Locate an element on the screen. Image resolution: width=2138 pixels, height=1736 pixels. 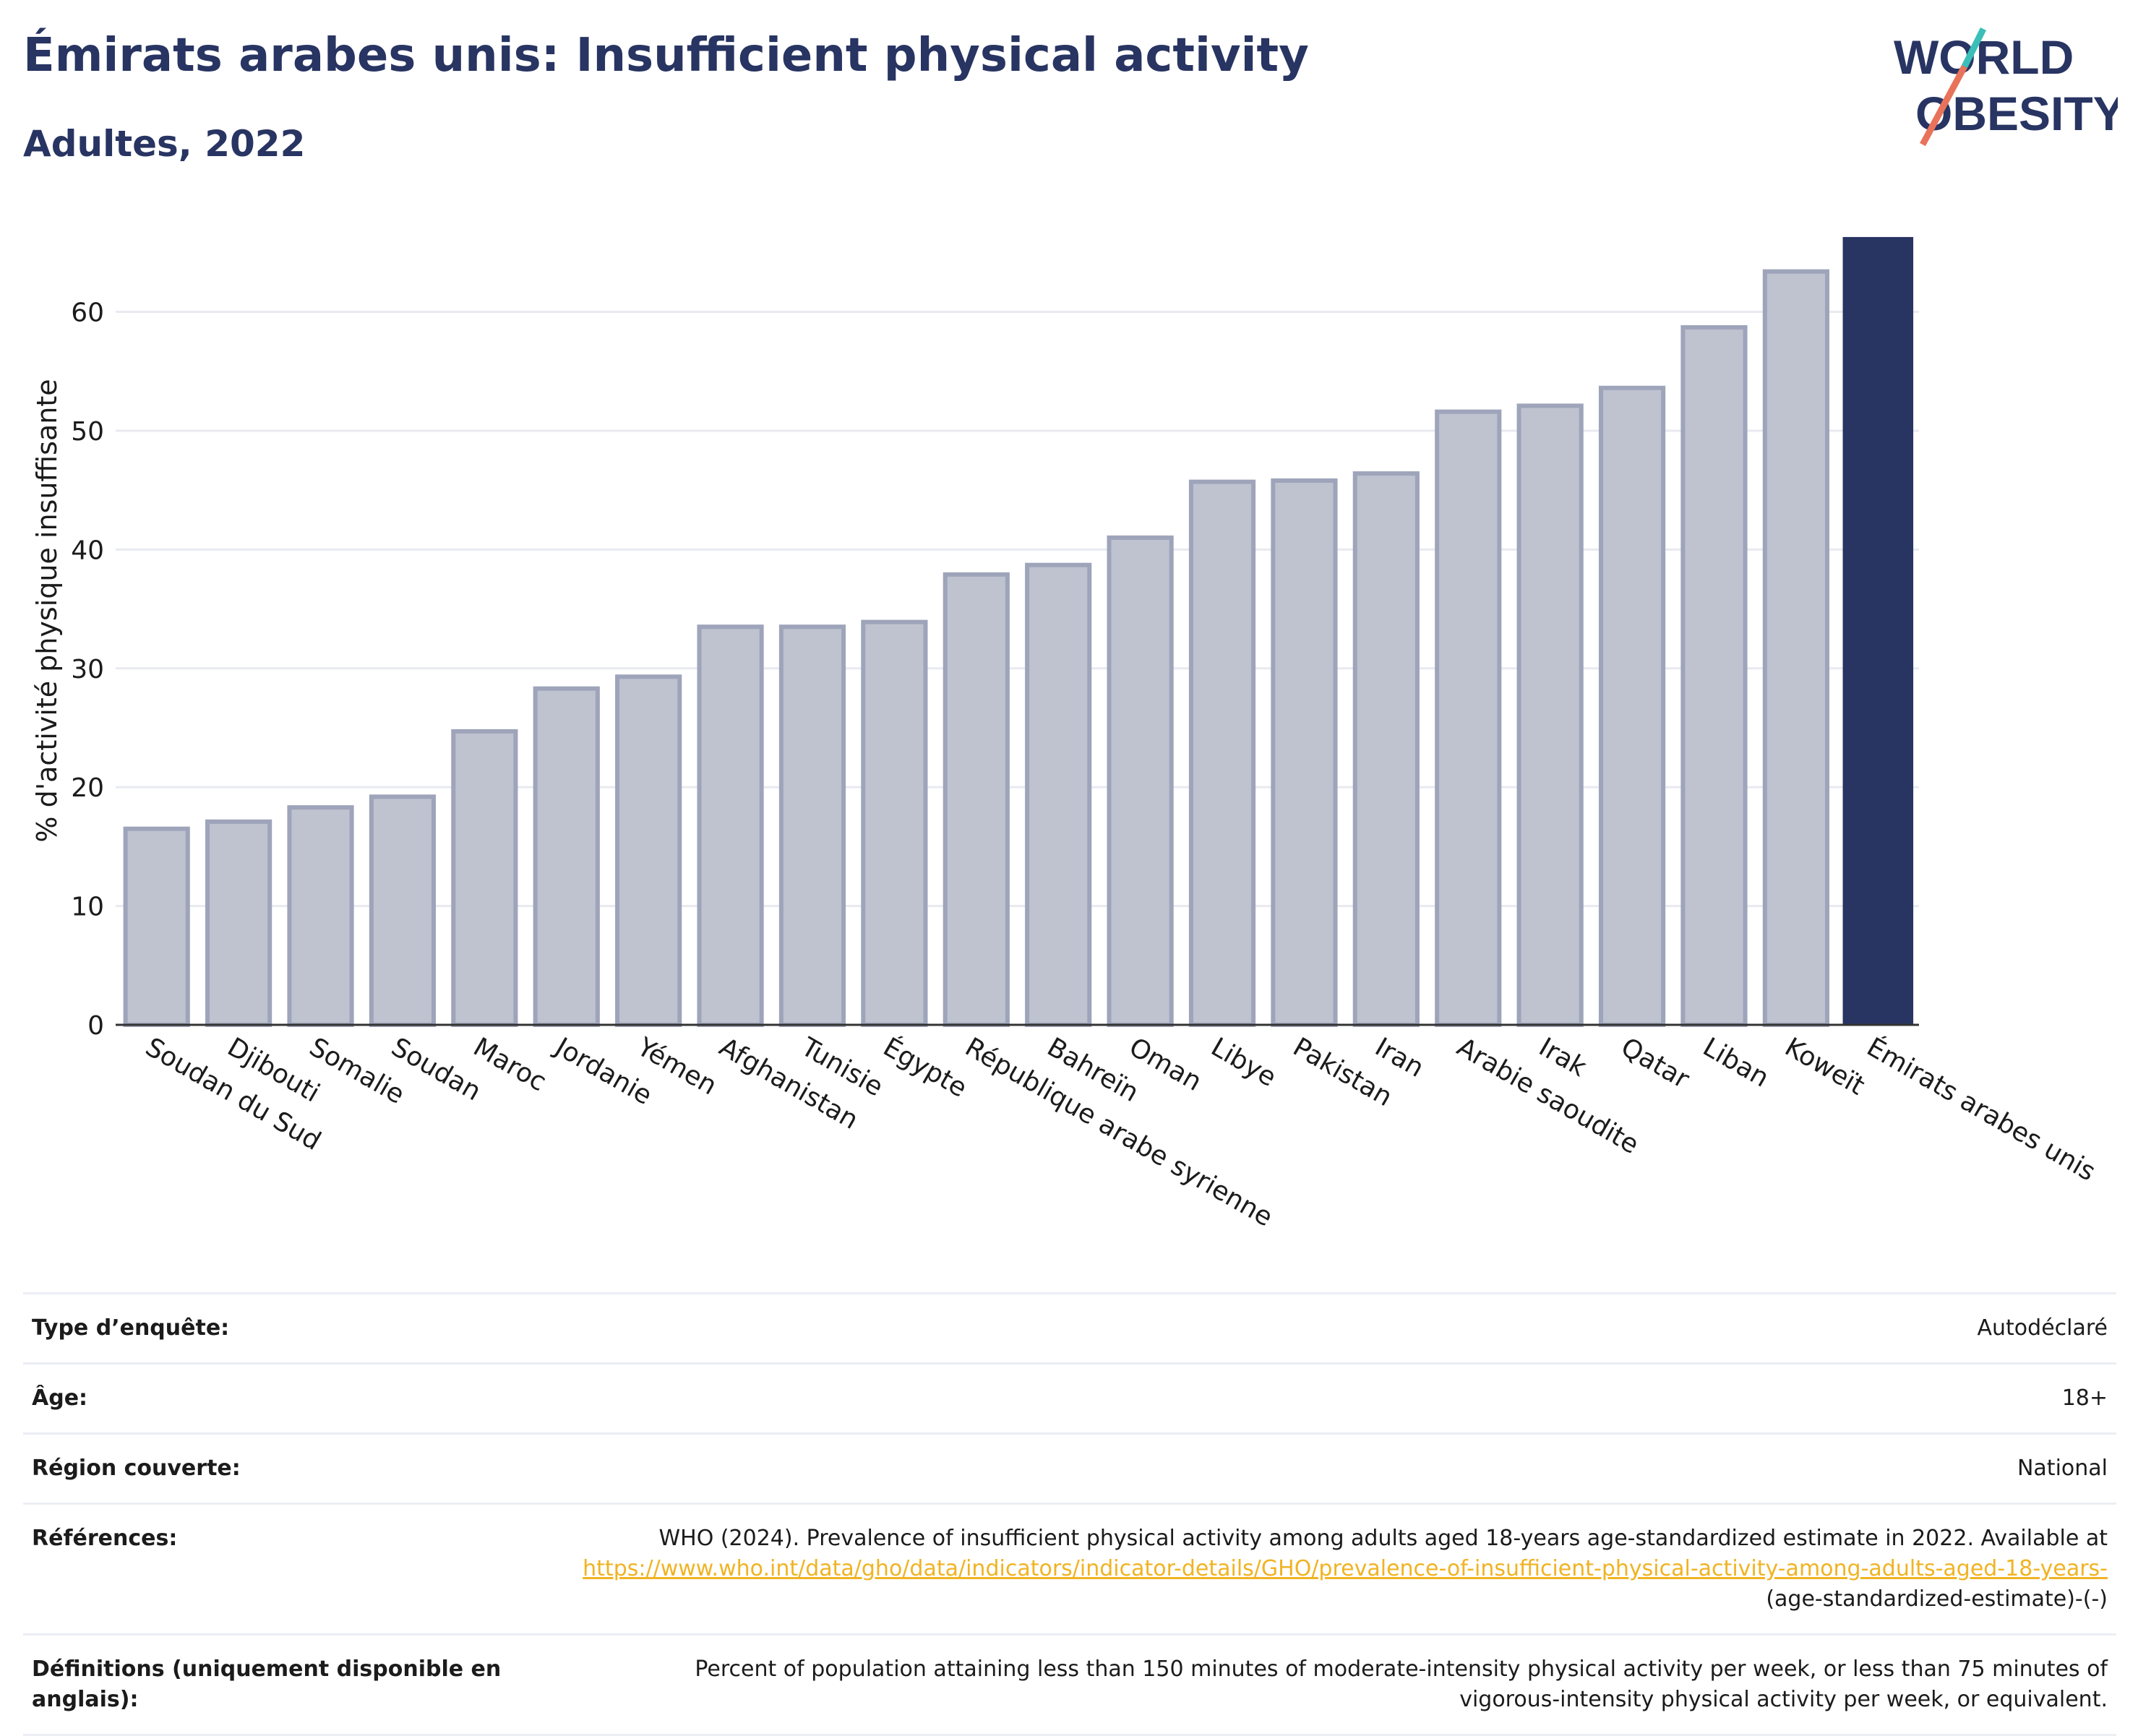
survey-value: Autodéclaré is located at coordinates (2042, 1328).